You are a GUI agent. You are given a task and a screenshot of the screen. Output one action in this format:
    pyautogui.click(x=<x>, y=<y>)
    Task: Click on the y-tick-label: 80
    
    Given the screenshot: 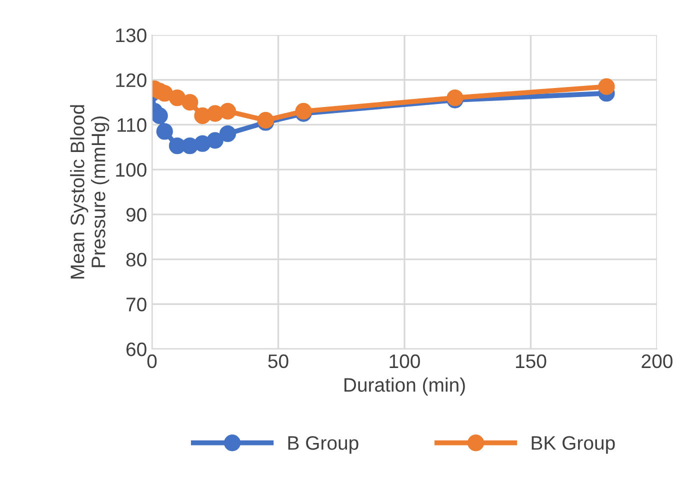 What is the action you would take?
    pyautogui.click(x=136, y=259)
    